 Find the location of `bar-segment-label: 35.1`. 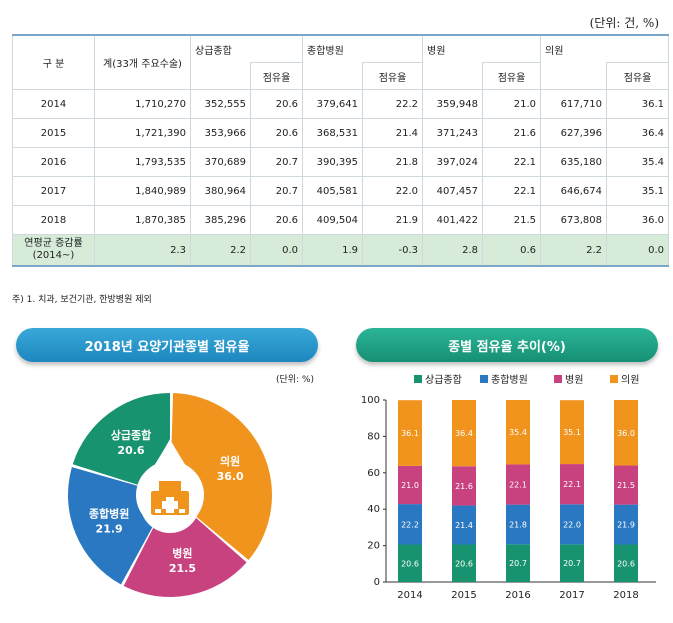

bar-segment-label: 35.1 is located at coordinates (572, 432).